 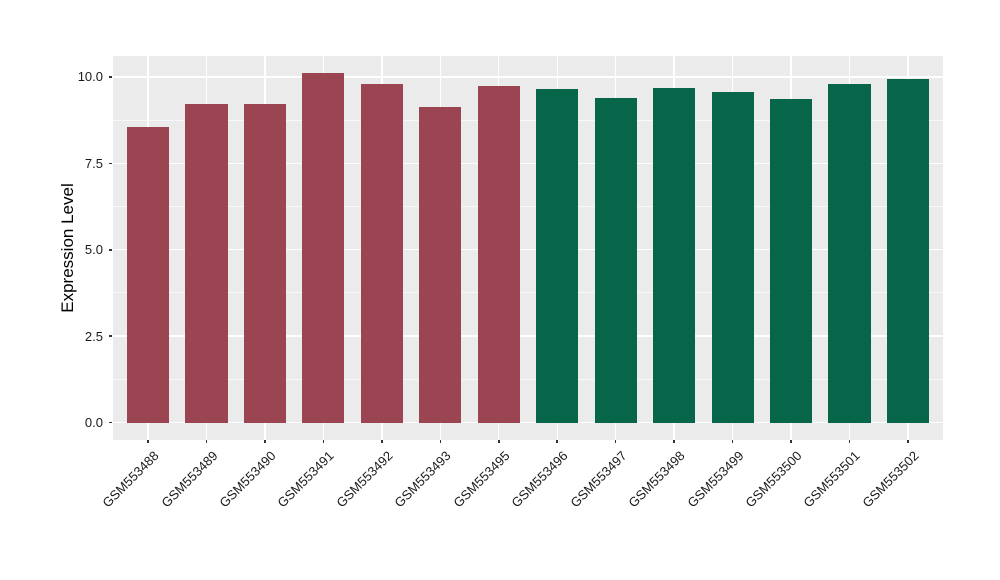 I want to click on x-tick-label: GSM553502, so click(x=890, y=479).